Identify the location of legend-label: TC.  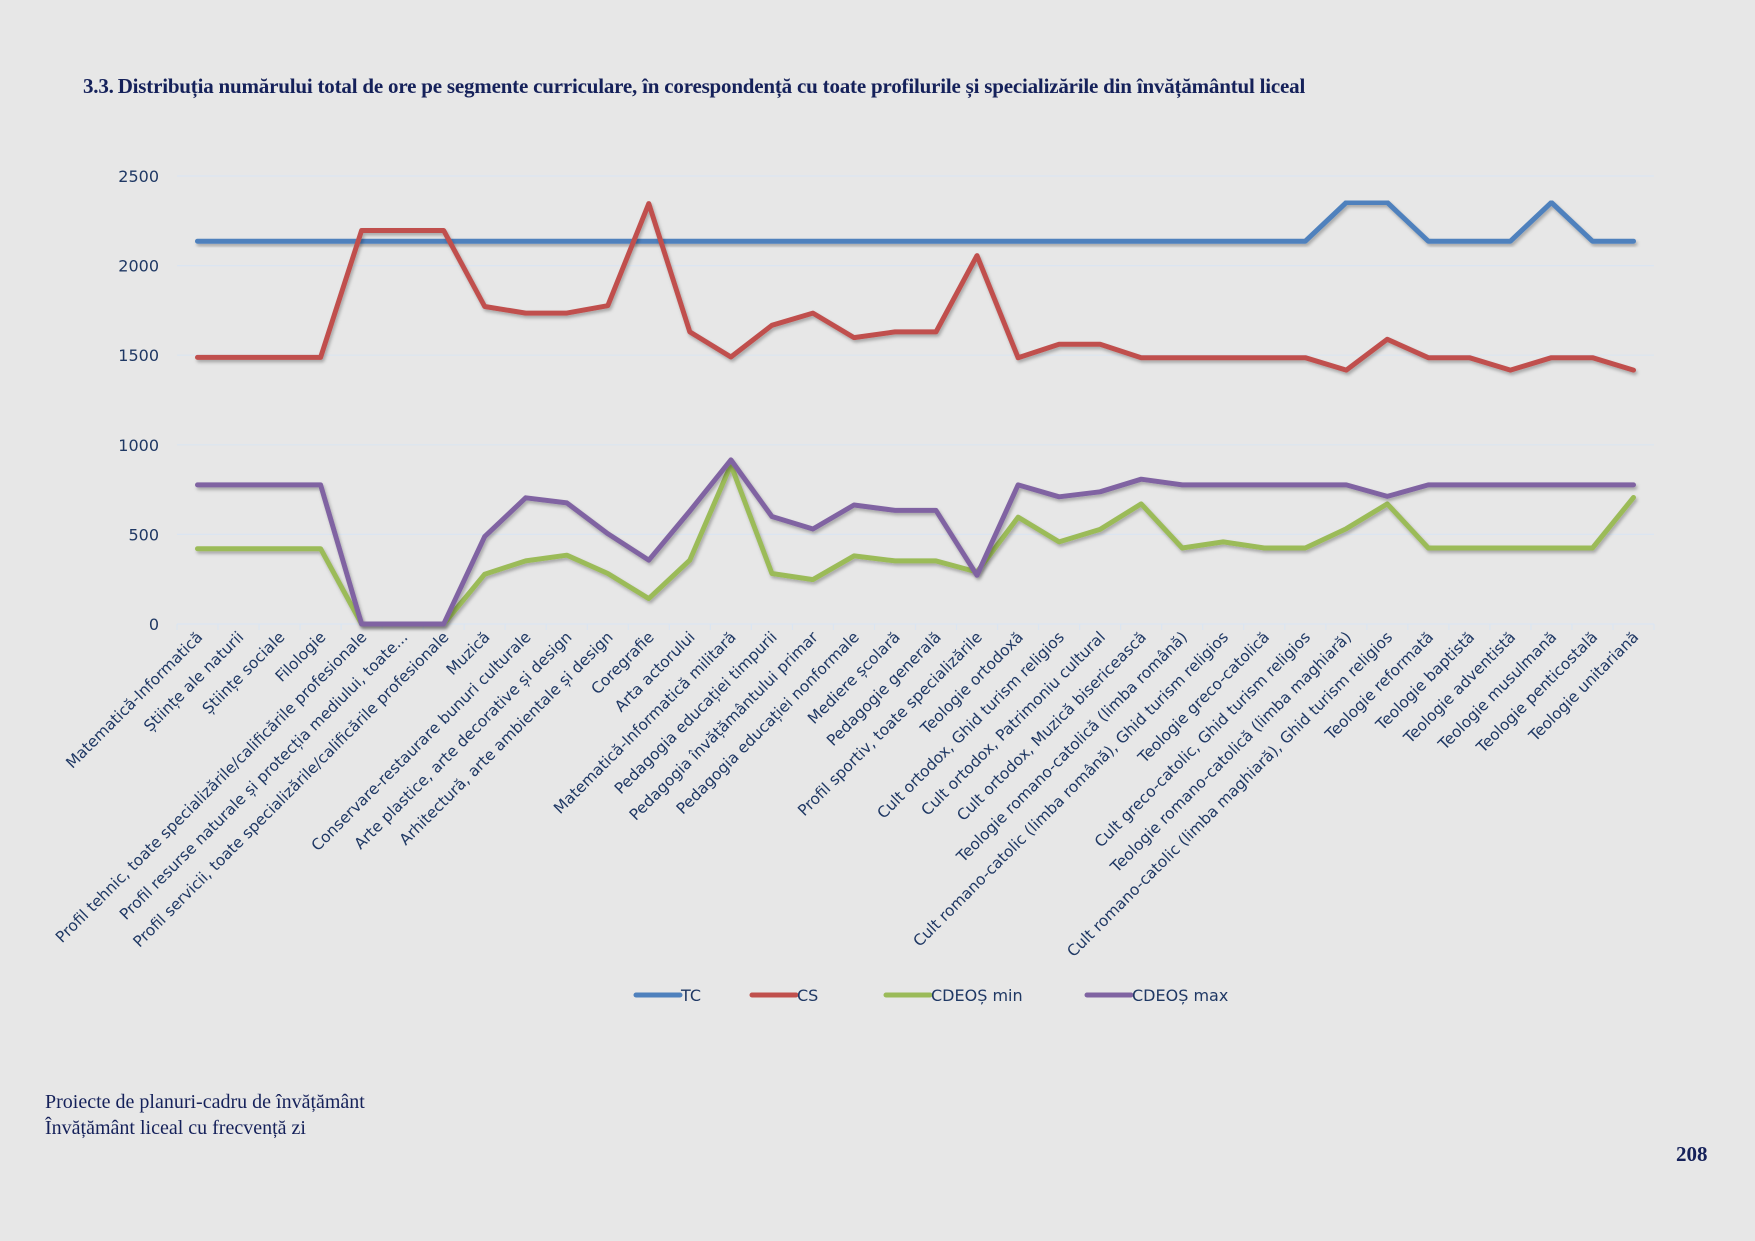
(690, 995).